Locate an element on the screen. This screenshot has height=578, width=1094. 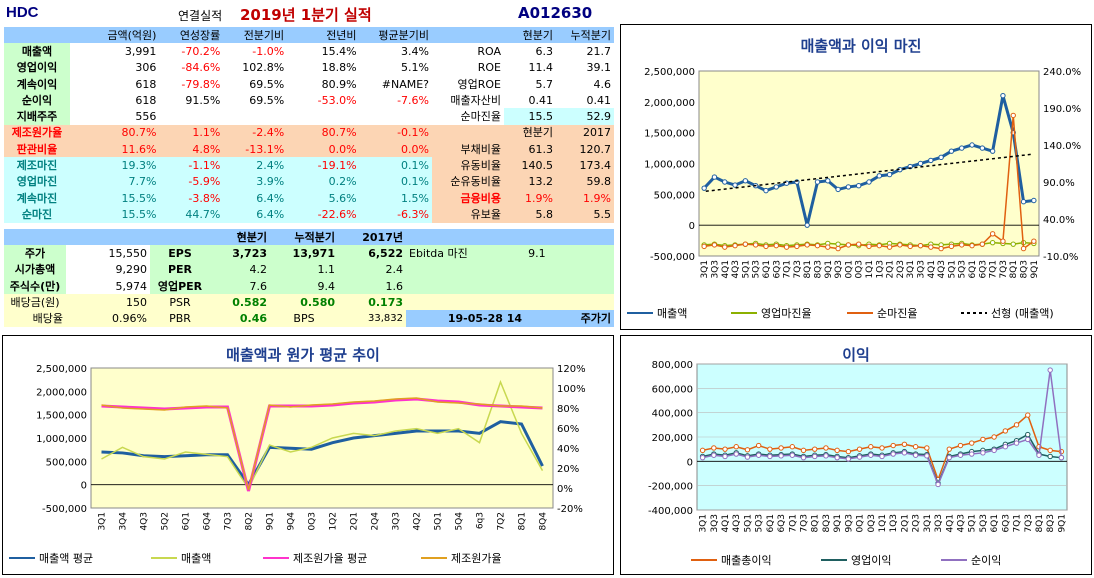
y2-tick-label: 140.0% is located at coordinates (1062, 146).